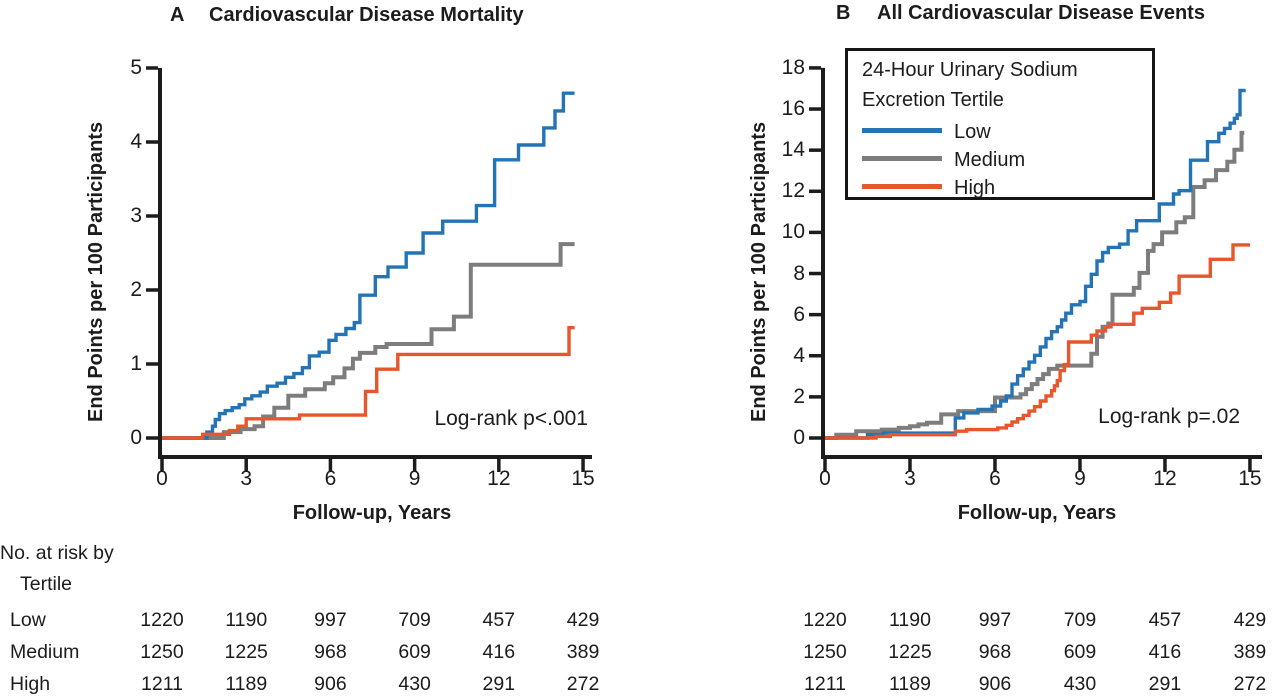 This screenshot has height=698, width=1280. What do you see at coordinates (414, 478) in the screenshot?
I see `panel-a-x-tick-label: 9` at bounding box center [414, 478].